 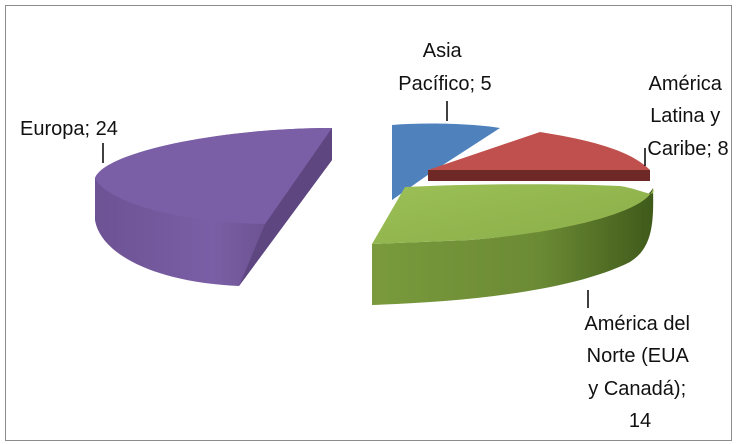 I want to click on label-latina-line: Caribe; 8, so click(x=687, y=149).